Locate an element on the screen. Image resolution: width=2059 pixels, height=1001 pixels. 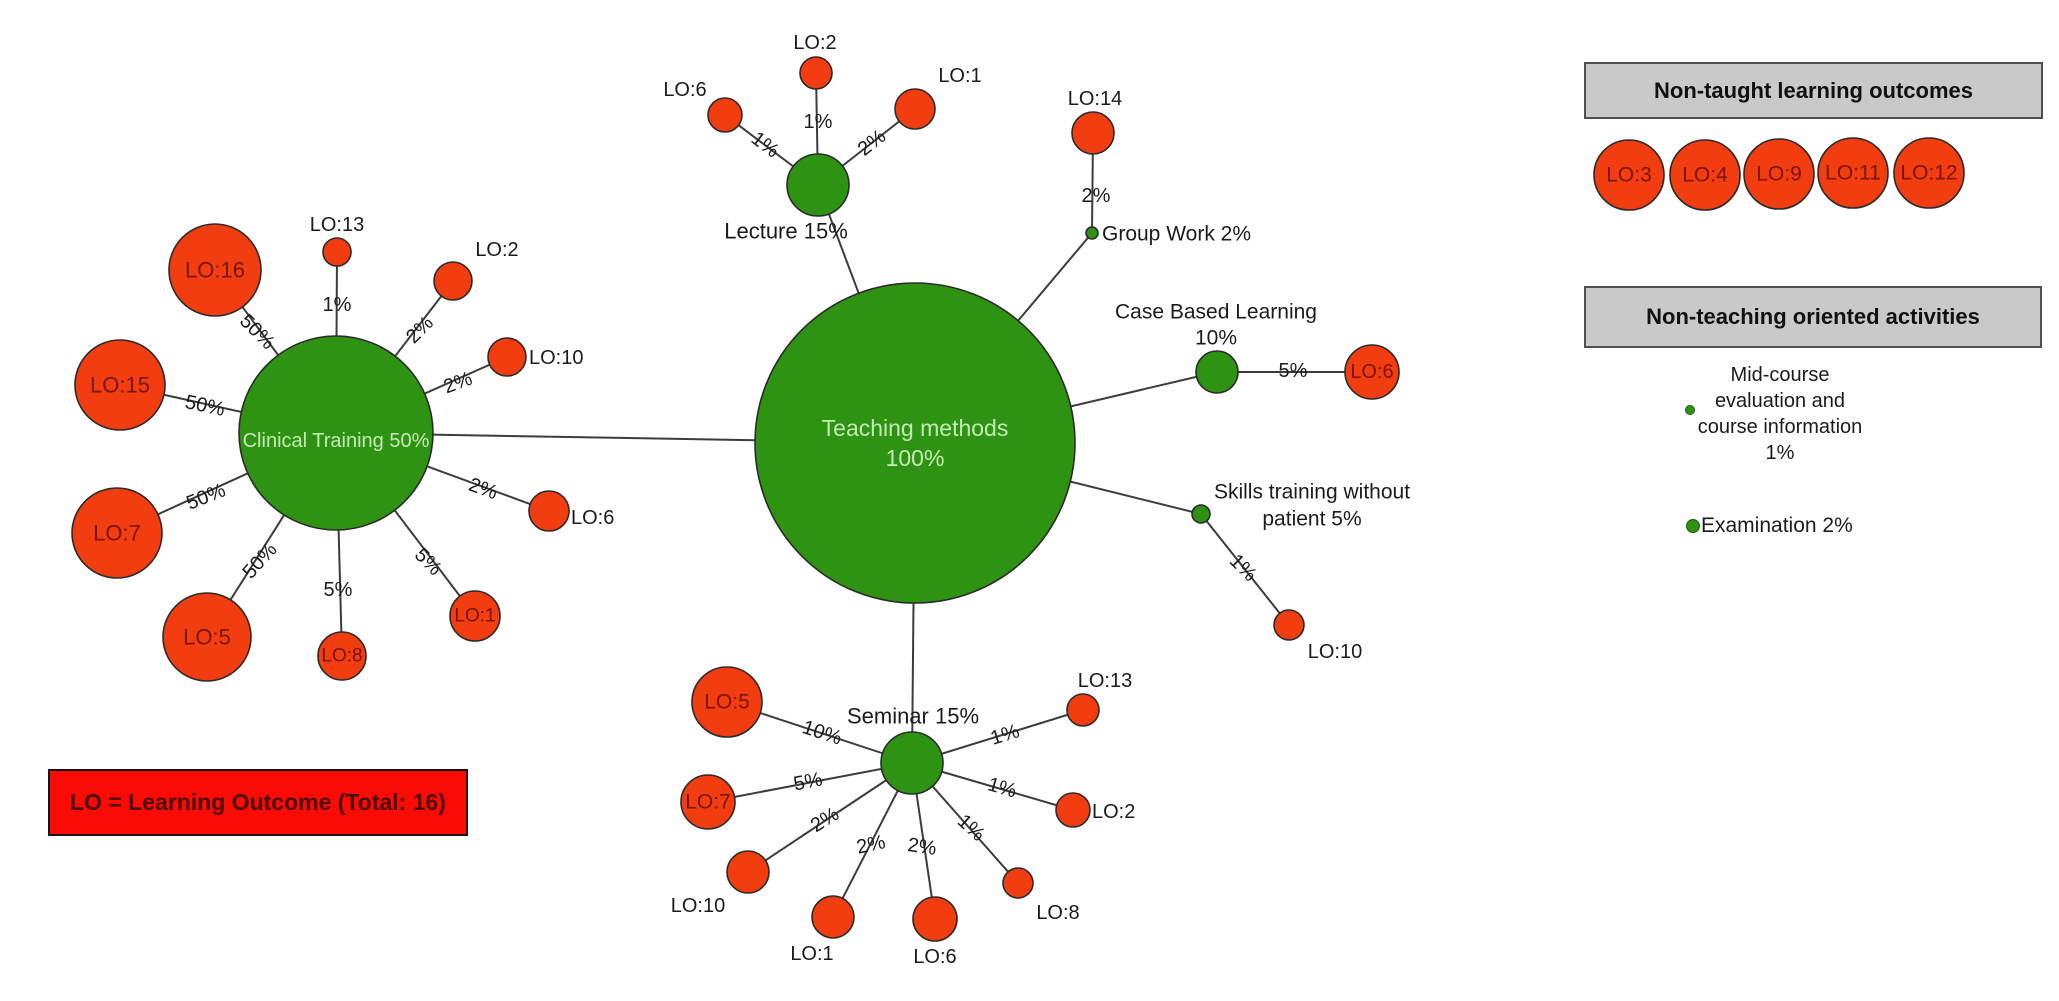
label-sem: Seminar 15% is located at coordinates (913, 716).